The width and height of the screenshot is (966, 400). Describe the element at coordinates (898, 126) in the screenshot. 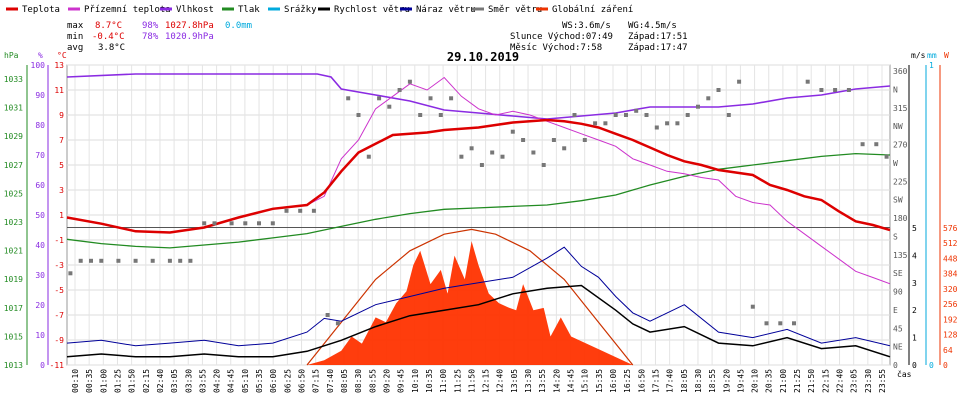

I see `dir-tick-label: NW` at that location.